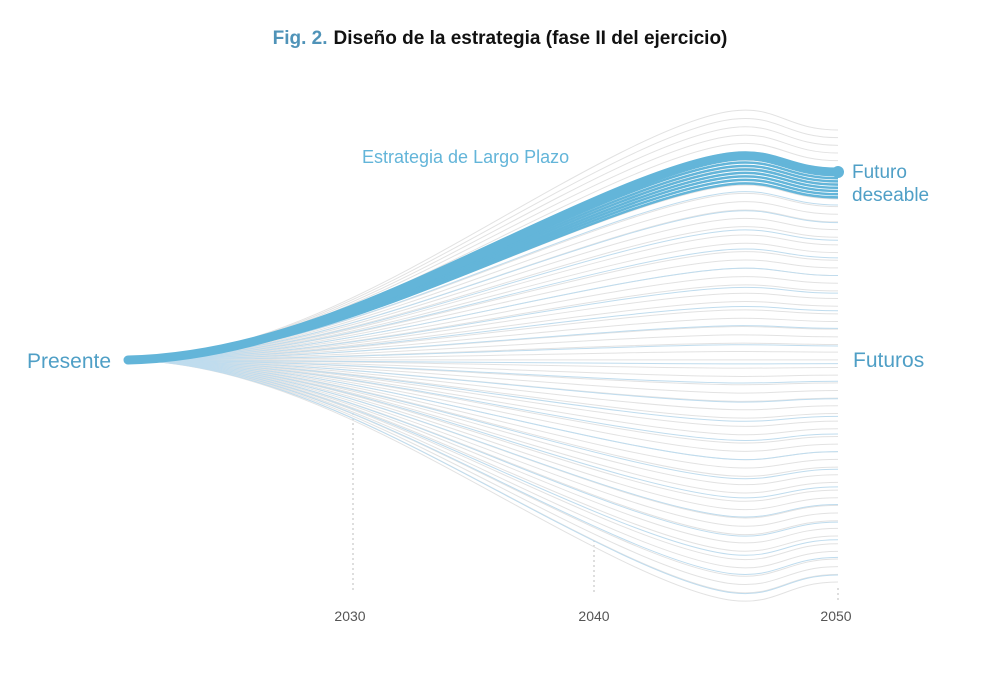 The height and width of the screenshot is (675, 1000). What do you see at coordinates (879, 172) in the screenshot?
I see `desired-future-label-line1: Futuro` at bounding box center [879, 172].